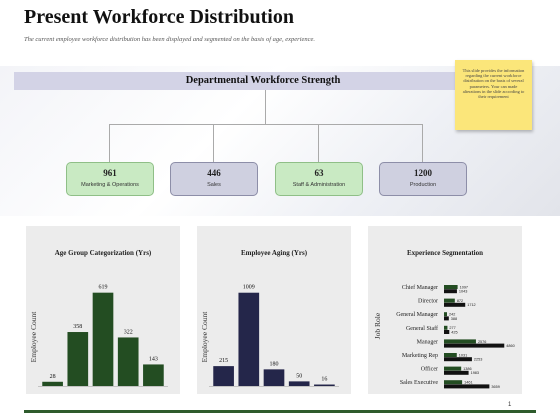  Describe the element at coordinates (463, 292) in the screenshot. I see `data-label: 1043` at that location.